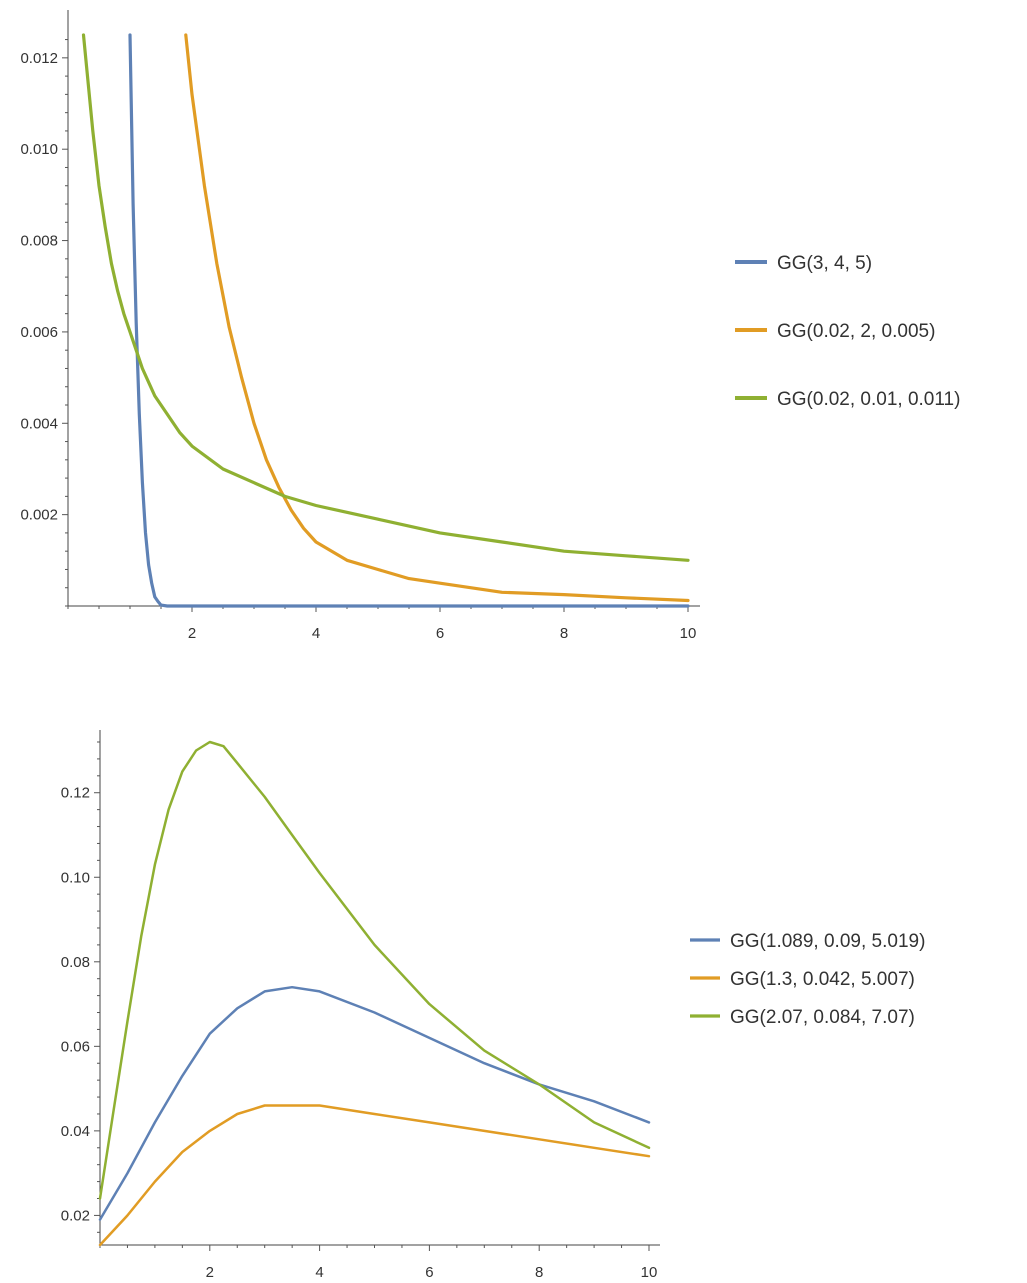 The width and height of the screenshot is (1027, 1283). What do you see at coordinates (39, 241) in the screenshot?
I see `y-tick-label: 0.008` at bounding box center [39, 241].